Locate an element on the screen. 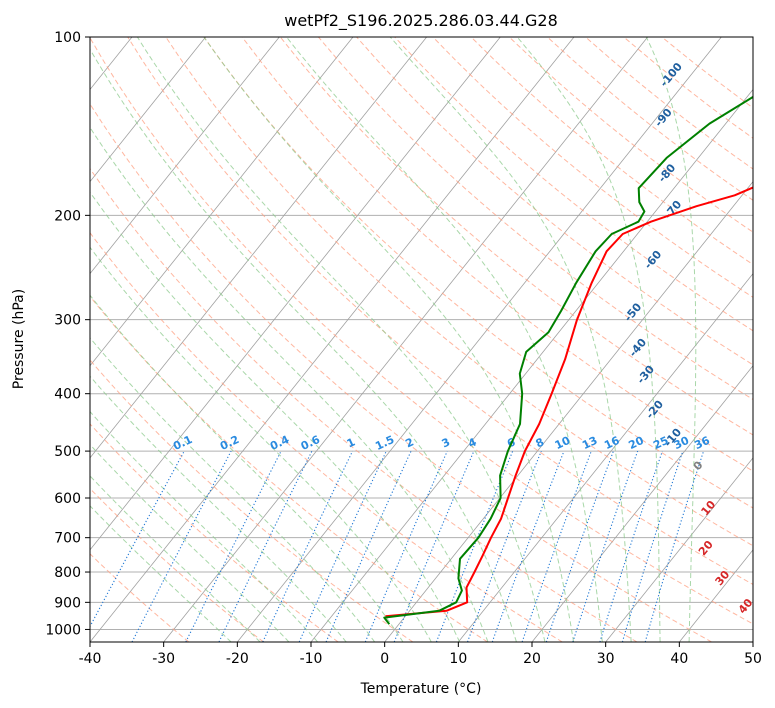 The height and width of the screenshot is (708, 775). dry-adiabat-label: 0 is located at coordinates (698, 465).